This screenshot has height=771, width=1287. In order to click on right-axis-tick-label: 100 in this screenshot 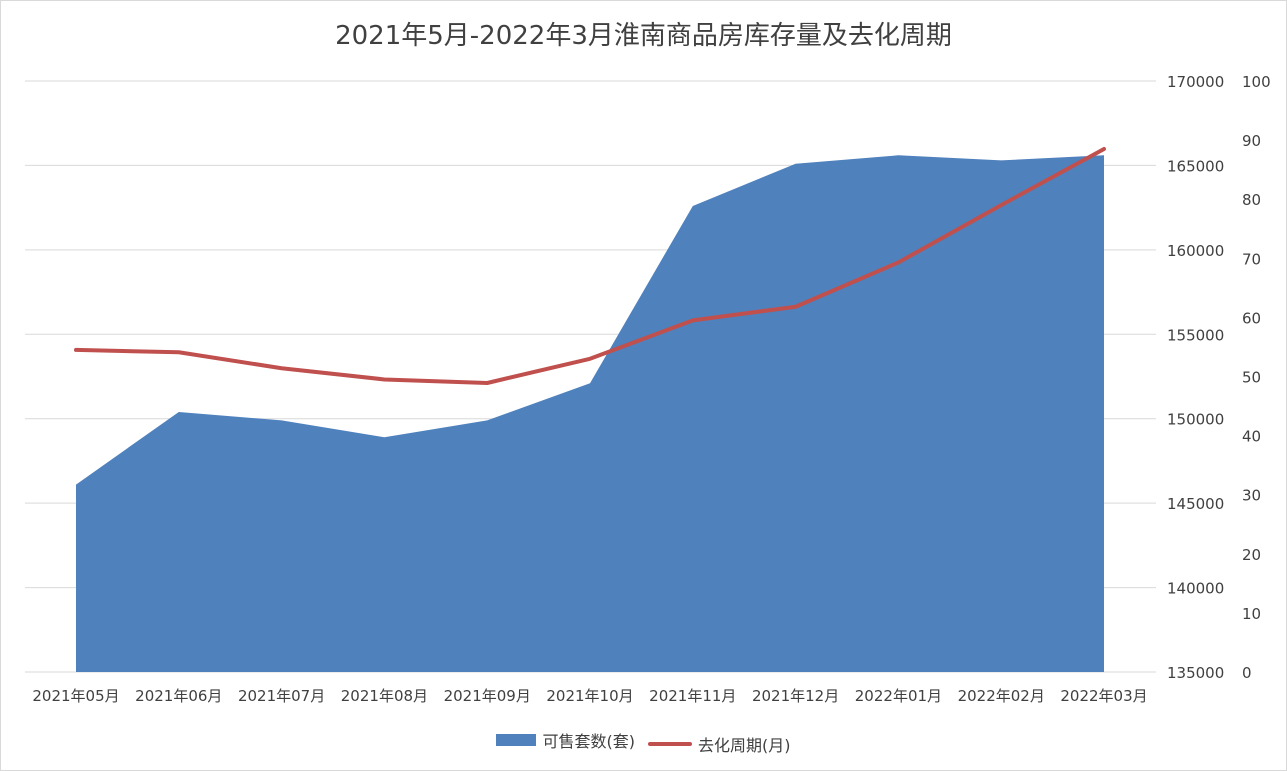, I will do `click(1256, 82)`.